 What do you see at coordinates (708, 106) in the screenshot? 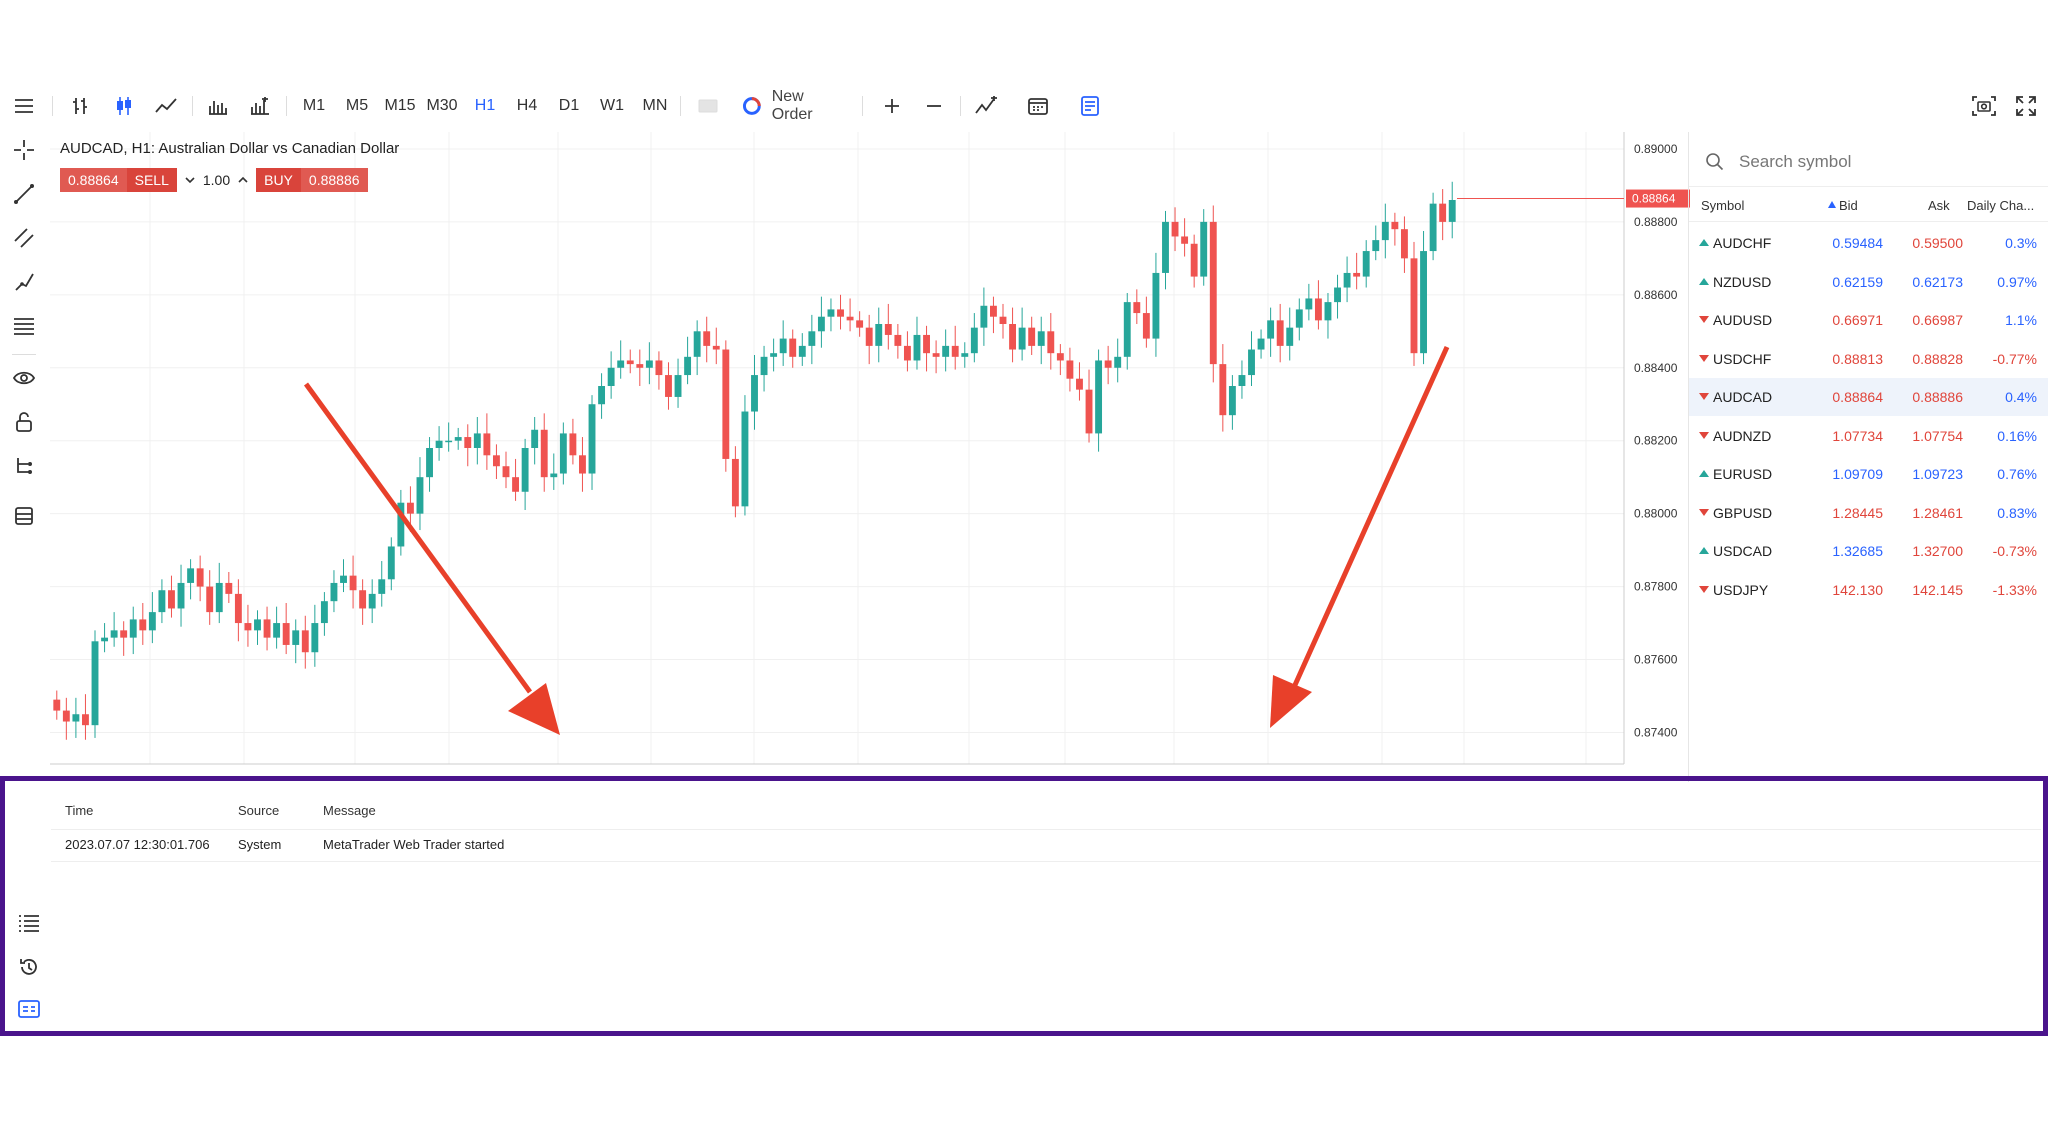
I see `one-click-trading-icon` at bounding box center [708, 106].